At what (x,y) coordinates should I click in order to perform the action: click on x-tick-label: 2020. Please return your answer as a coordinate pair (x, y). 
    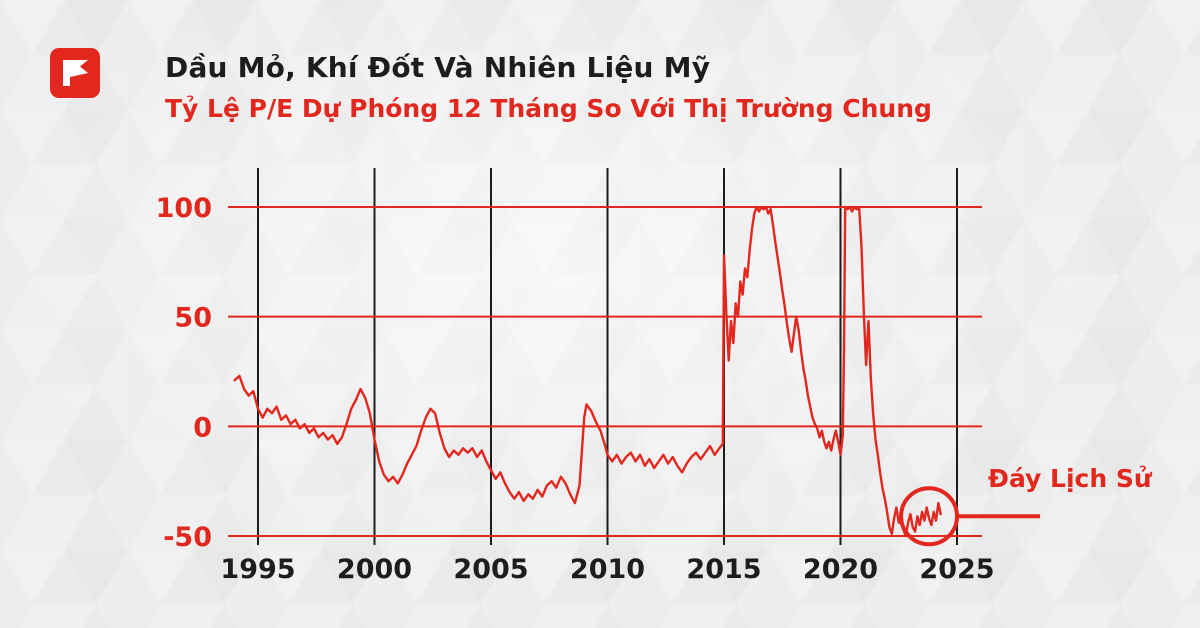
    Looking at the image, I should click on (840, 569).